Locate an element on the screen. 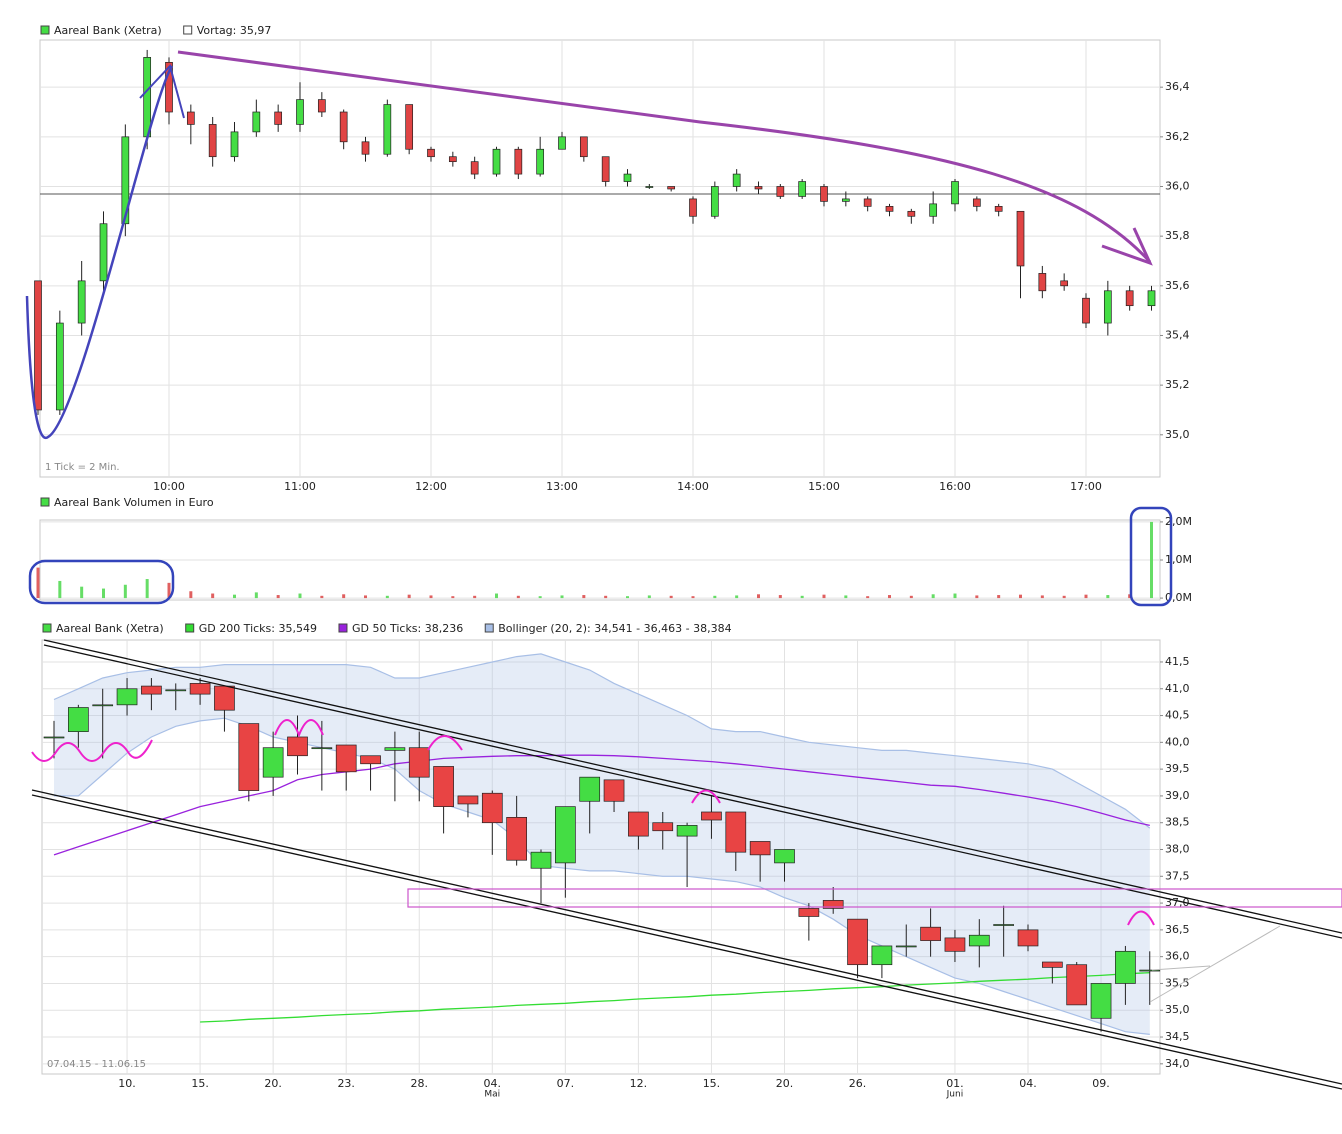  x-tick-label: 13:00 is located at coordinates (562, 486).